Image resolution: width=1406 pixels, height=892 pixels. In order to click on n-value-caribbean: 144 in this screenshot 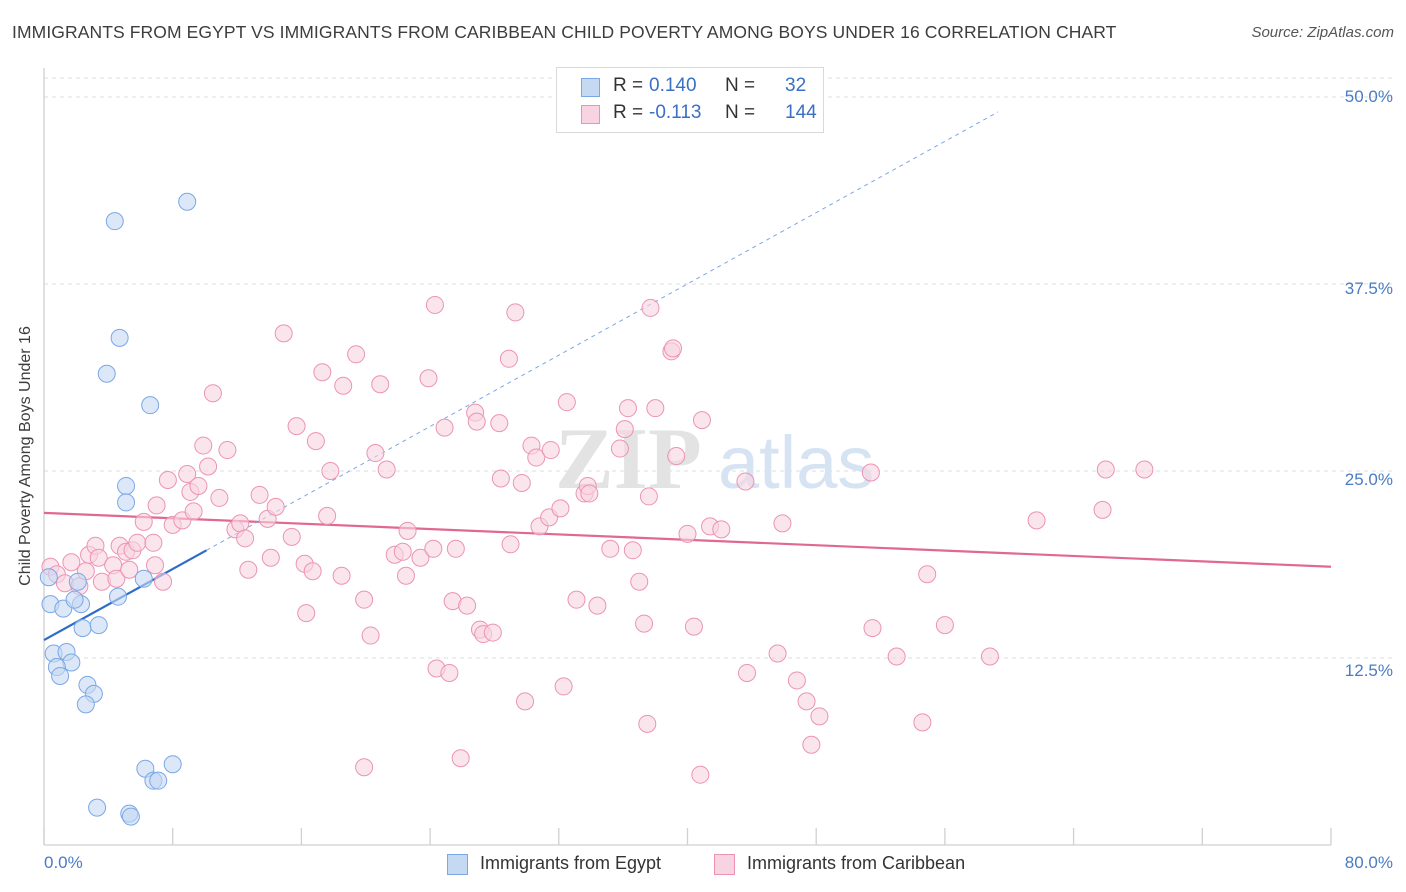, I will do `click(801, 112)`.